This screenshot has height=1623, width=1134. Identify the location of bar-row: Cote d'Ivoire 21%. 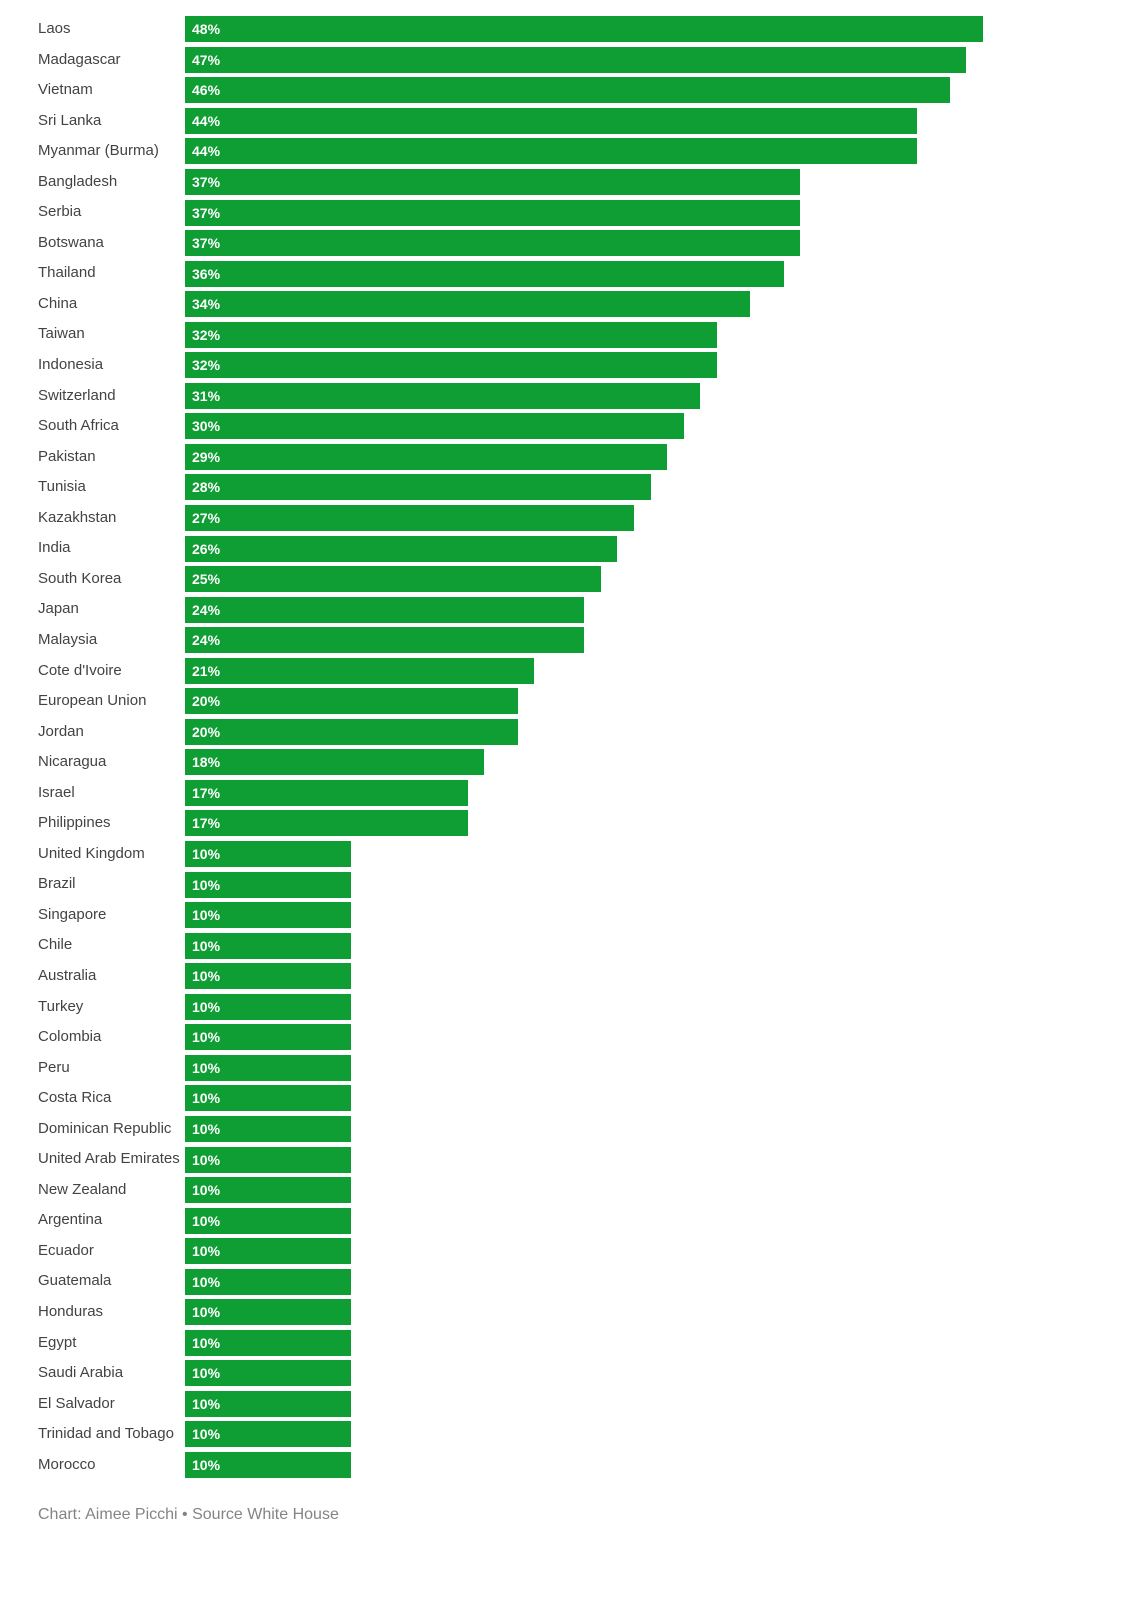
(586, 670).